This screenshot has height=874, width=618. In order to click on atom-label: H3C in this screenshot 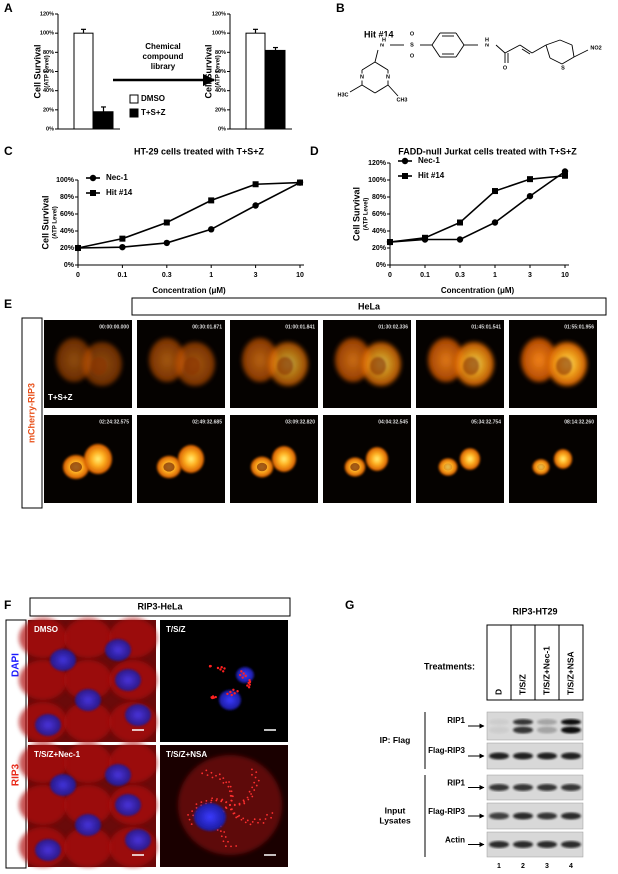, I will do `click(342, 95)`.